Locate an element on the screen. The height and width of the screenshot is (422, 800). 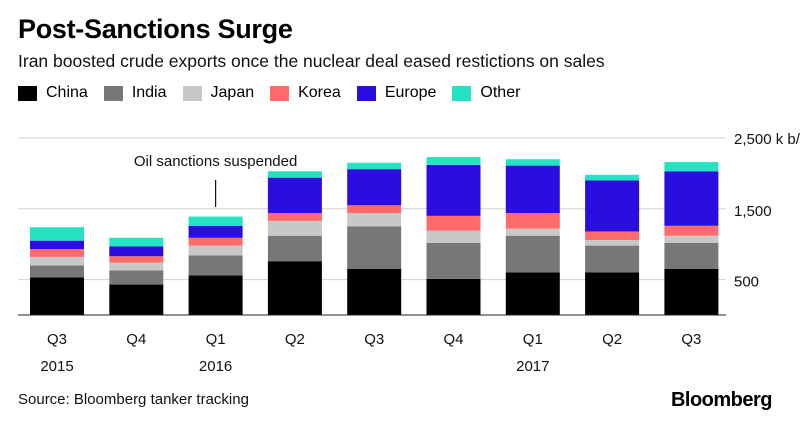
legend-swatch-korea is located at coordinates (280, 93).